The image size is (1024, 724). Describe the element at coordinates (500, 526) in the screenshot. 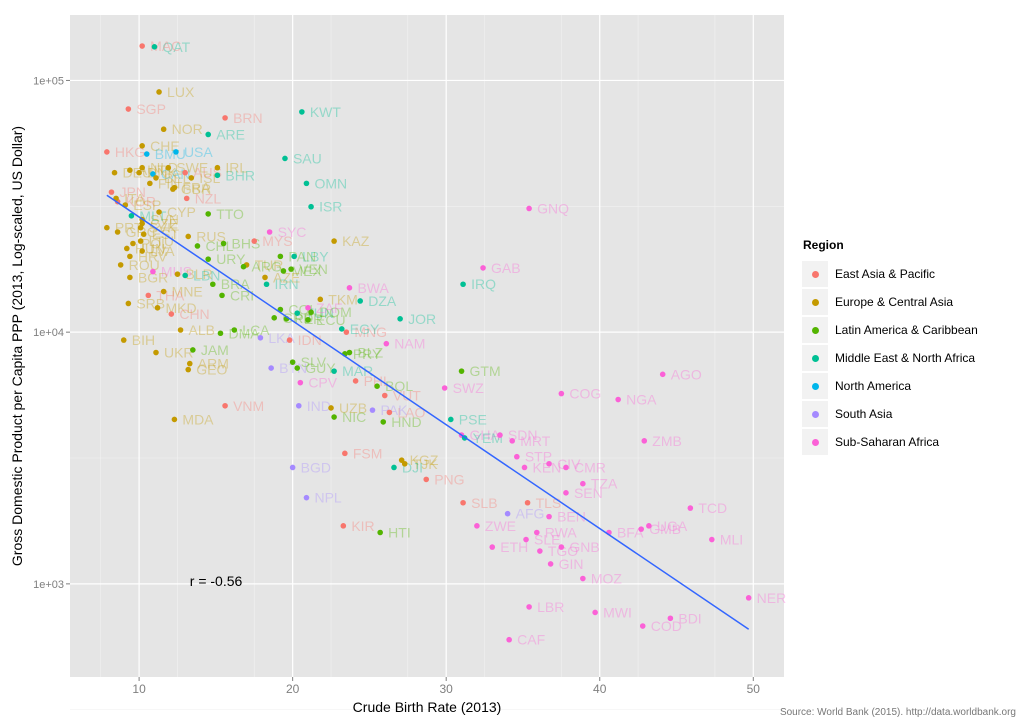

I see `country-label: ZWE` at that location.